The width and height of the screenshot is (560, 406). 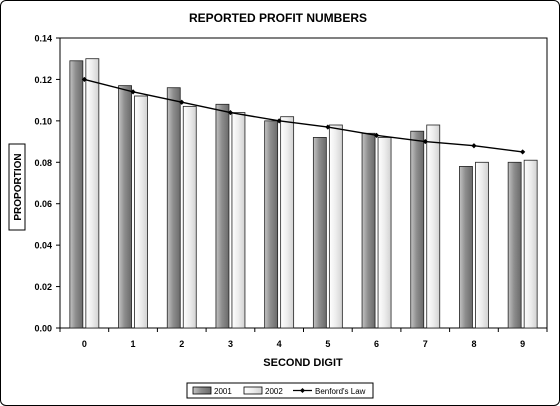 I want to click on legend-label-2002: 2002, so click(x=274, y=391).